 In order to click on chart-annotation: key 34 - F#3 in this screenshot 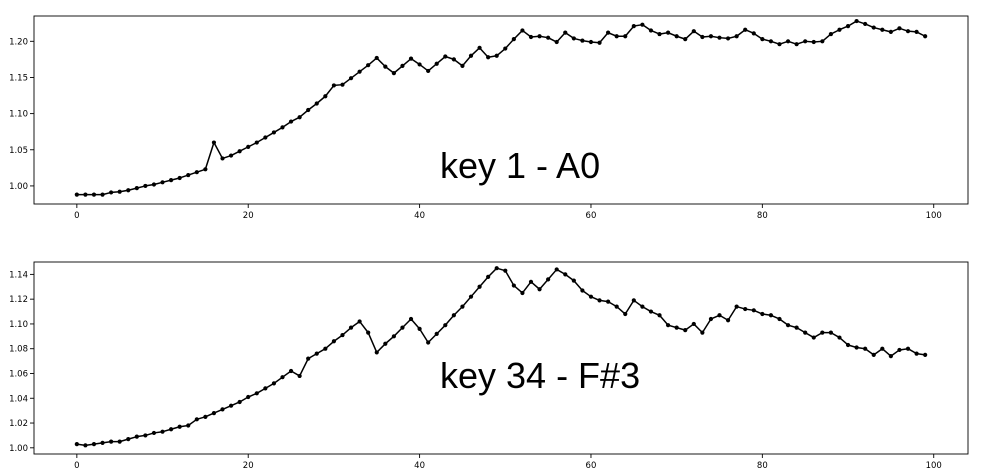, I will do `click(540, 375)`.